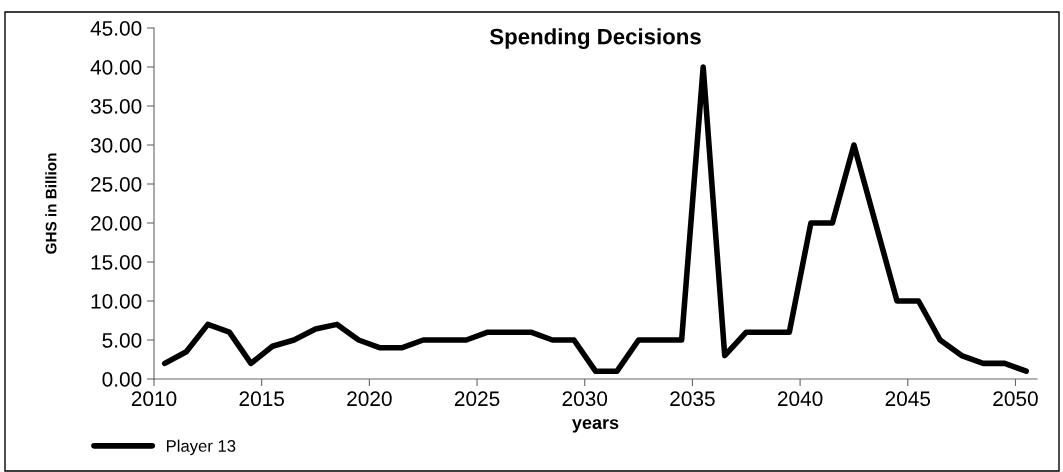 Image resolution: width=1063 pixels, height=472 pixels. I want to click on y-tick-label: 25.00, so click(116, 184).